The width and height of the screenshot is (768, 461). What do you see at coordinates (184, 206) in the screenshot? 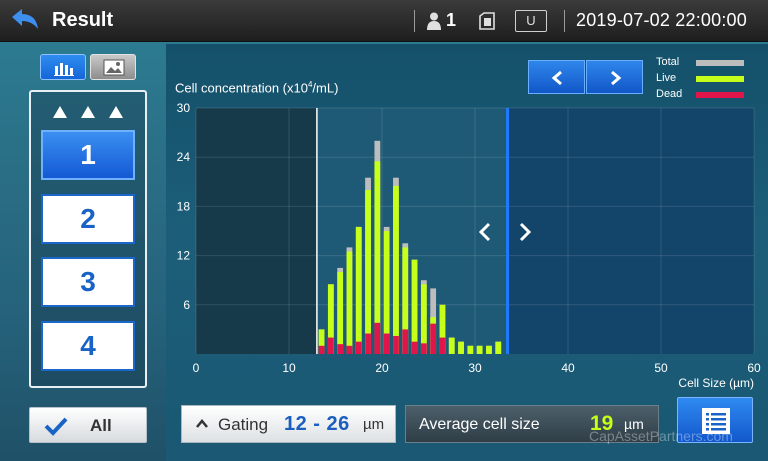
I see `y-tick-label: 18` at bounding box center [184, 206].